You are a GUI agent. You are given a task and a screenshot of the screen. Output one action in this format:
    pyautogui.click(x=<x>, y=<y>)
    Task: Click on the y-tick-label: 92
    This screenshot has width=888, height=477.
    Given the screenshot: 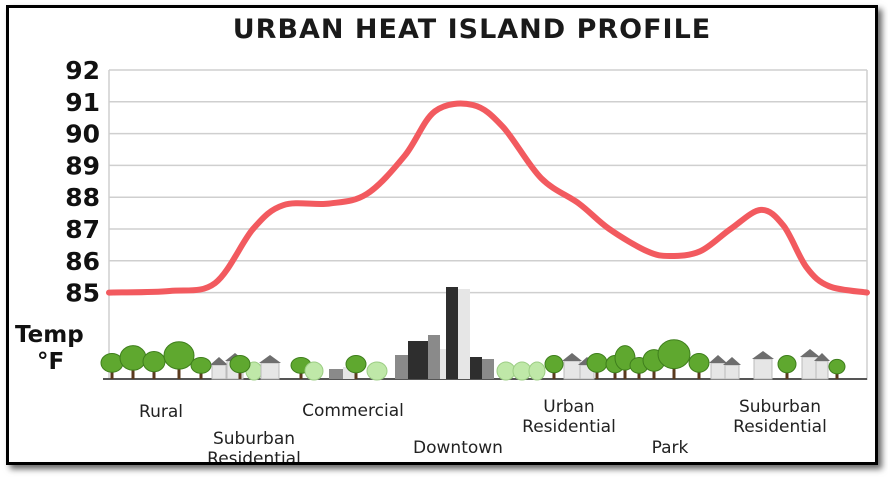 What is the action you would take?
    pyautogui.click(x=82, y=70)
    